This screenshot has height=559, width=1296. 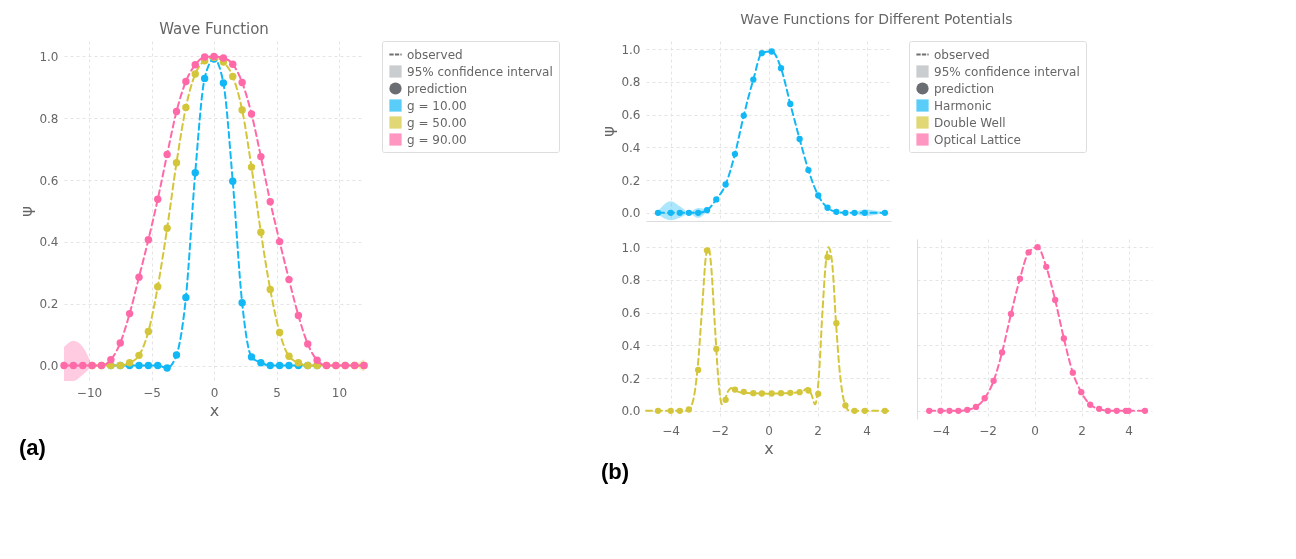 I want to click on chart-title: Wave Function, so click(x=214, y=28).